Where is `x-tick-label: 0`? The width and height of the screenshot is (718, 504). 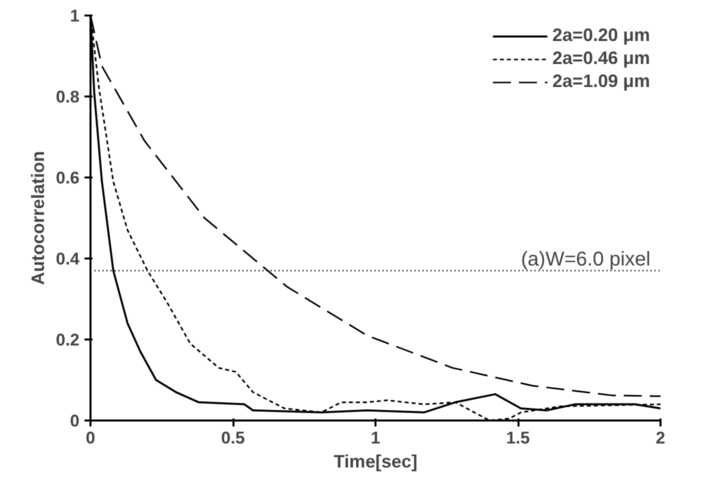 x-tick-label: 0 is located at coordinates (91, 438).